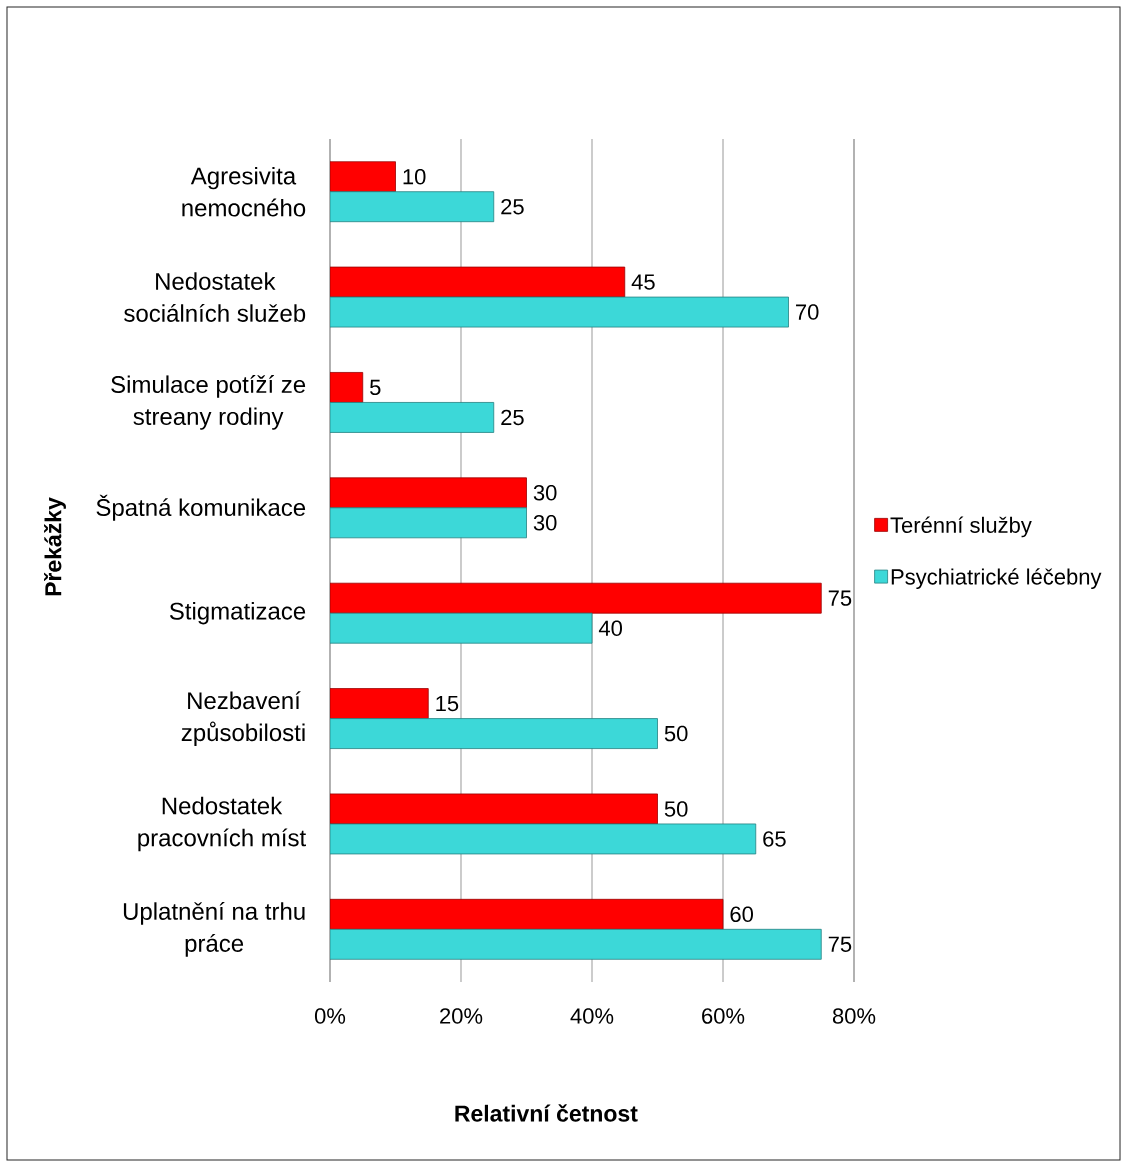 The width and height of the screenshot is (1122, 1166). What do you see at coordinates (244, 191) in the screenshot?
I see `y-tick-label: Agresivita nemocného` at bounding box center [244, 191].